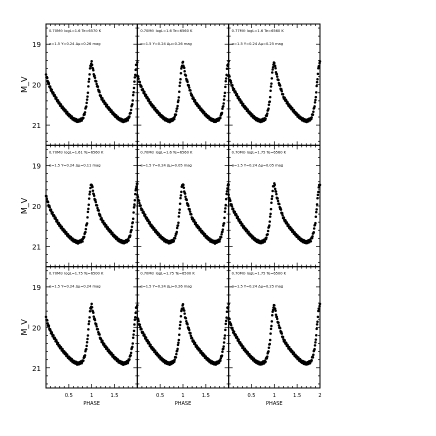  I want to click on x-tick-label: 0.5, so click(252, 396).